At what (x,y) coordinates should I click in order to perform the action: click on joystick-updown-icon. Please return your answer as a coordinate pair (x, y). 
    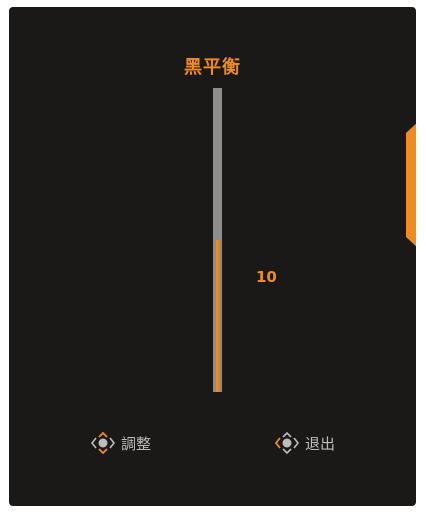
    Looking at the image, I should click on (103, 443).